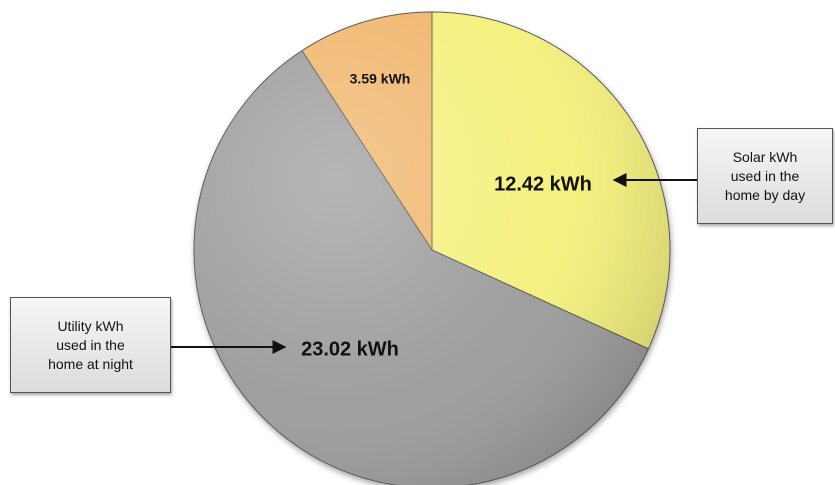 The image size is (835, 485). What do you see at coordinates (765, 156) in the screenshot?
I see `solar-callout-line-1: Solar kWh` at bounding box center [765, 156].